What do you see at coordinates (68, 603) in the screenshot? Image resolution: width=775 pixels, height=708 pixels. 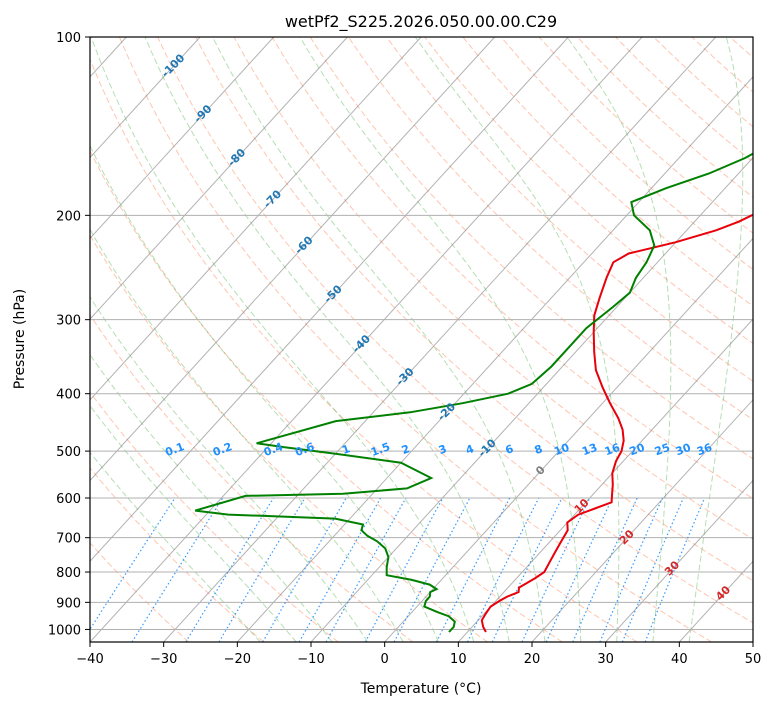 I see `y-tick-label: 900` at bounding box center [68, 603].